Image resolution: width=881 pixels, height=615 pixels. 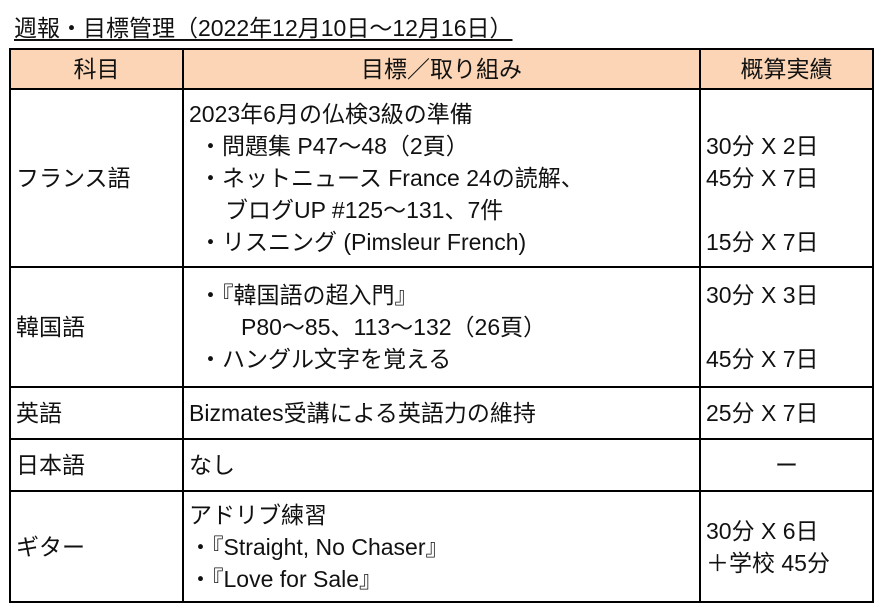 What do you see at coordinates (762, 146) in the screenshot?
I see `actual-line: 30分 X 2日` at bounding box center [762, 146].